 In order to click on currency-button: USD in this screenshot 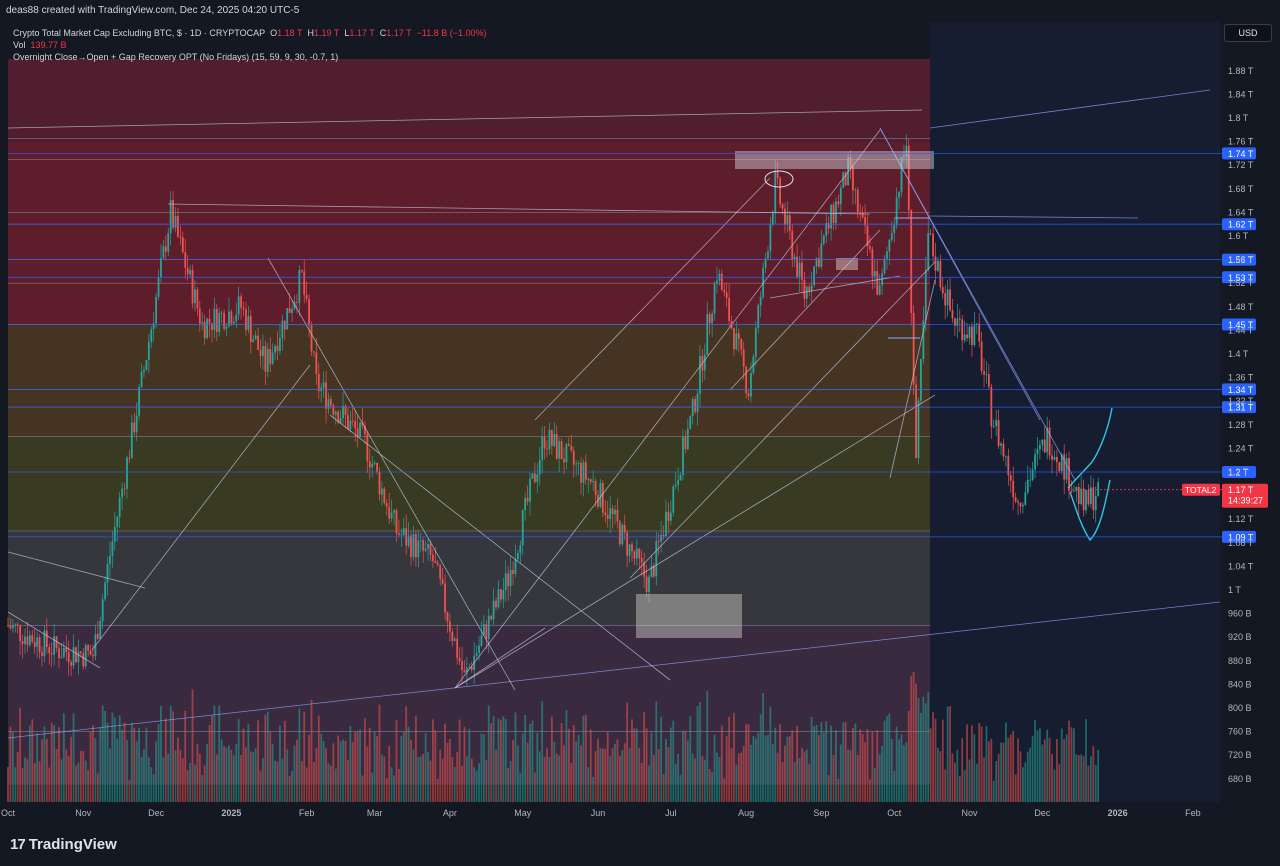, I will do `click(1248, 33)`.